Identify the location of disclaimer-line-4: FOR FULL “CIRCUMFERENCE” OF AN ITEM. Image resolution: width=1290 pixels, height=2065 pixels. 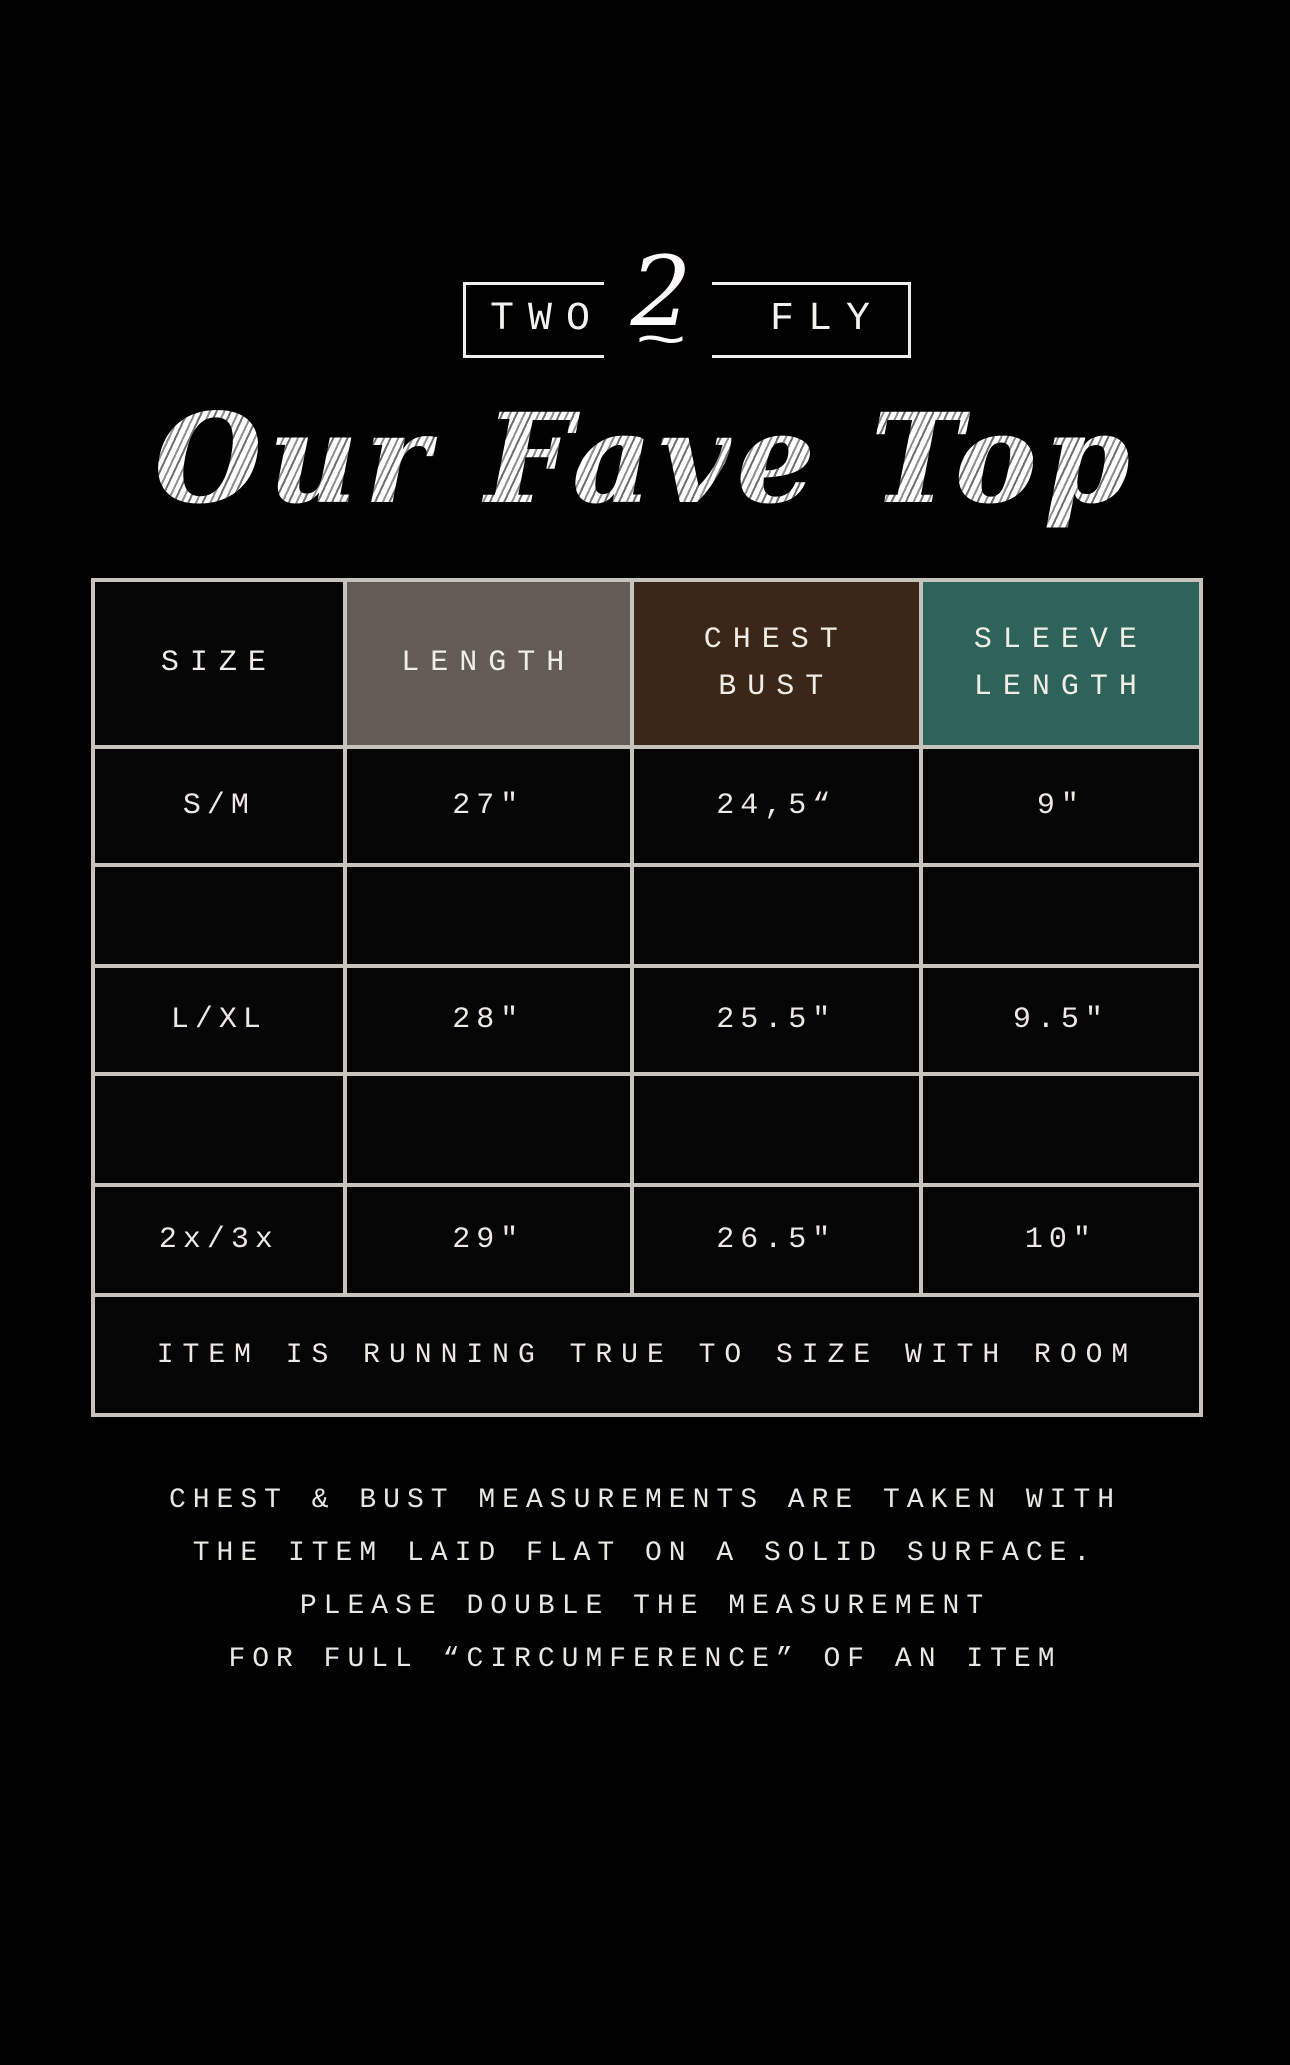
(645, 1659).